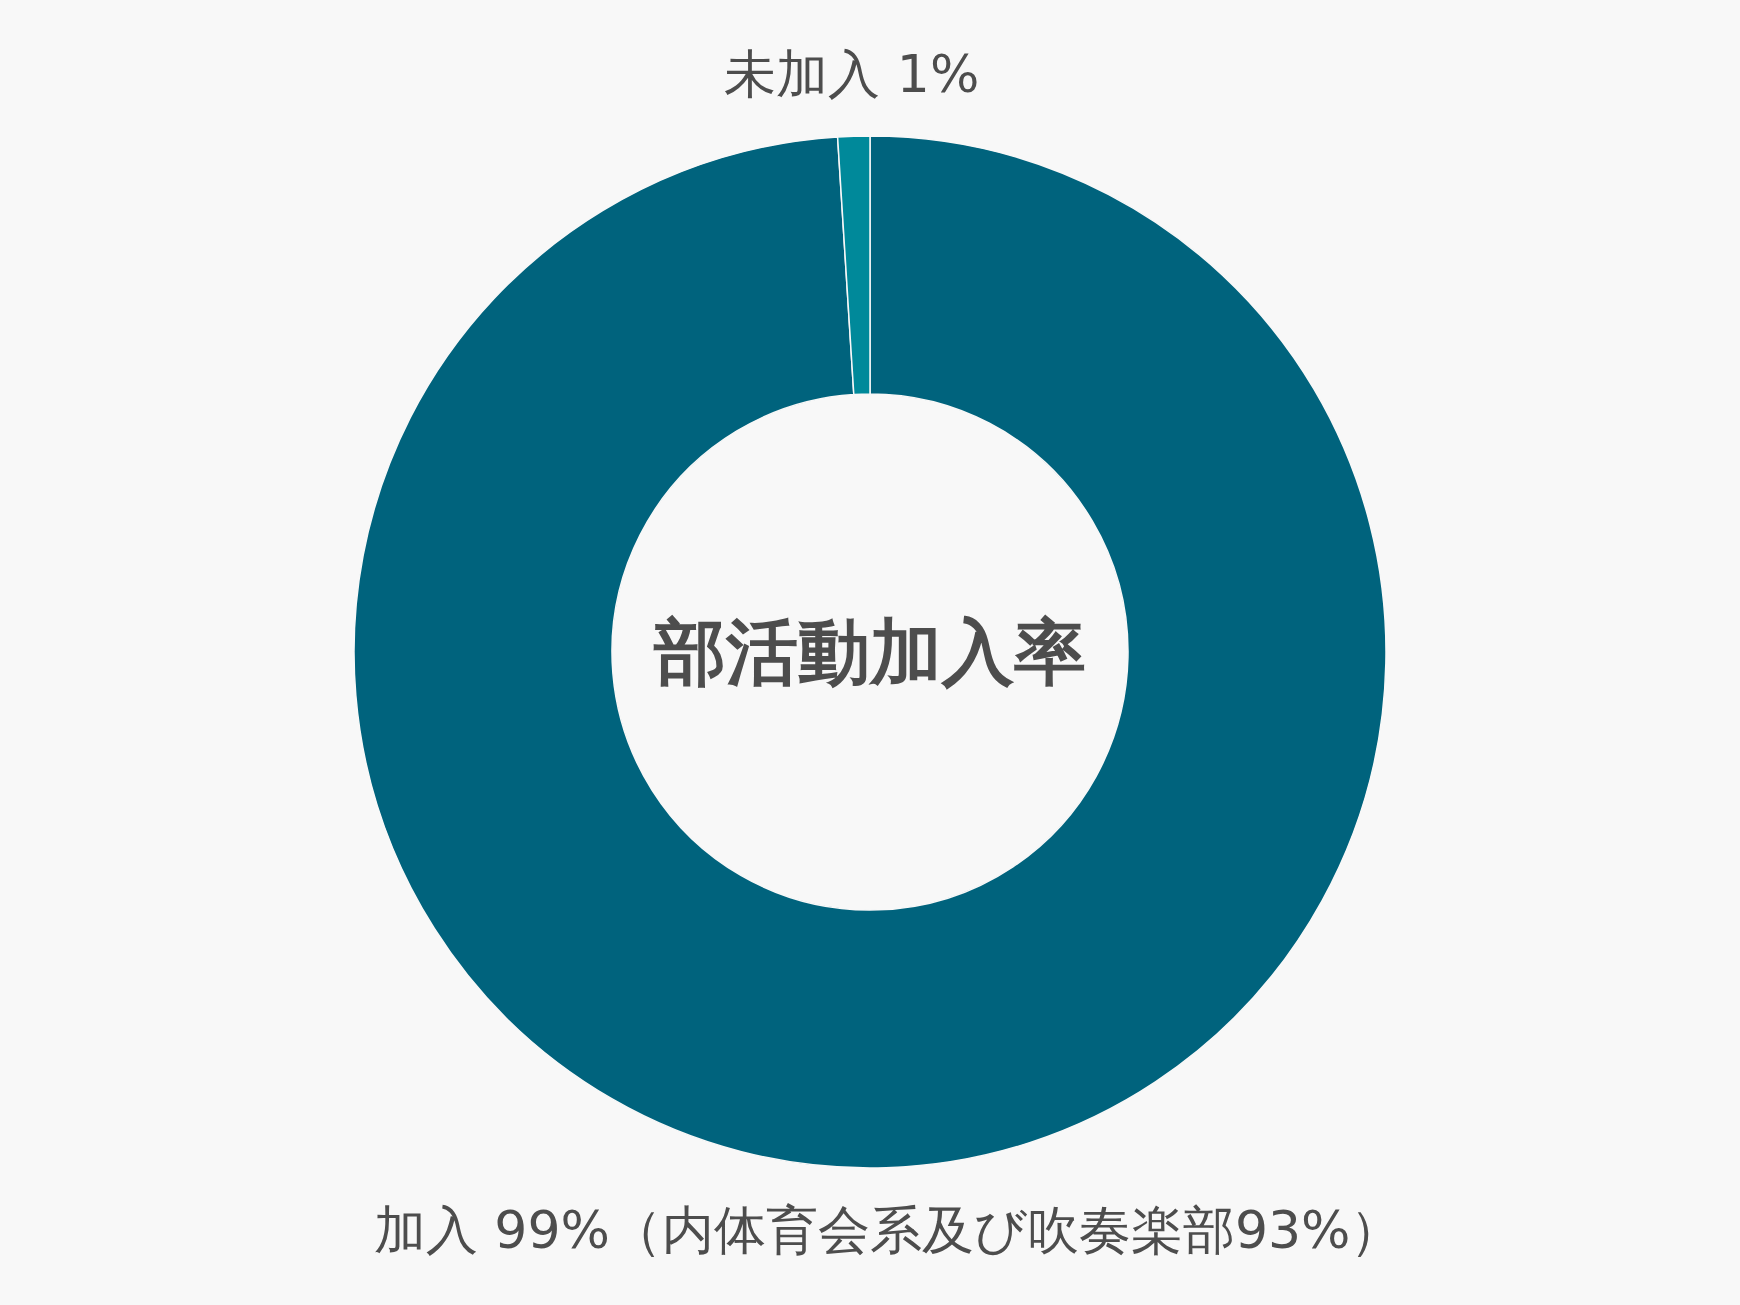  I want to click on title: 部活動加入率, so click(870, 652).